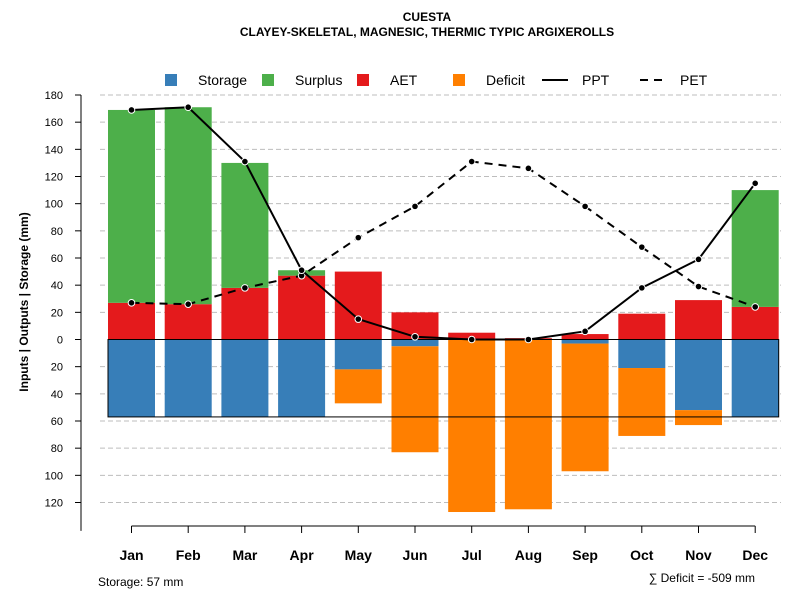  I want to click on legend-label-pet: PET, so click(694, 80).